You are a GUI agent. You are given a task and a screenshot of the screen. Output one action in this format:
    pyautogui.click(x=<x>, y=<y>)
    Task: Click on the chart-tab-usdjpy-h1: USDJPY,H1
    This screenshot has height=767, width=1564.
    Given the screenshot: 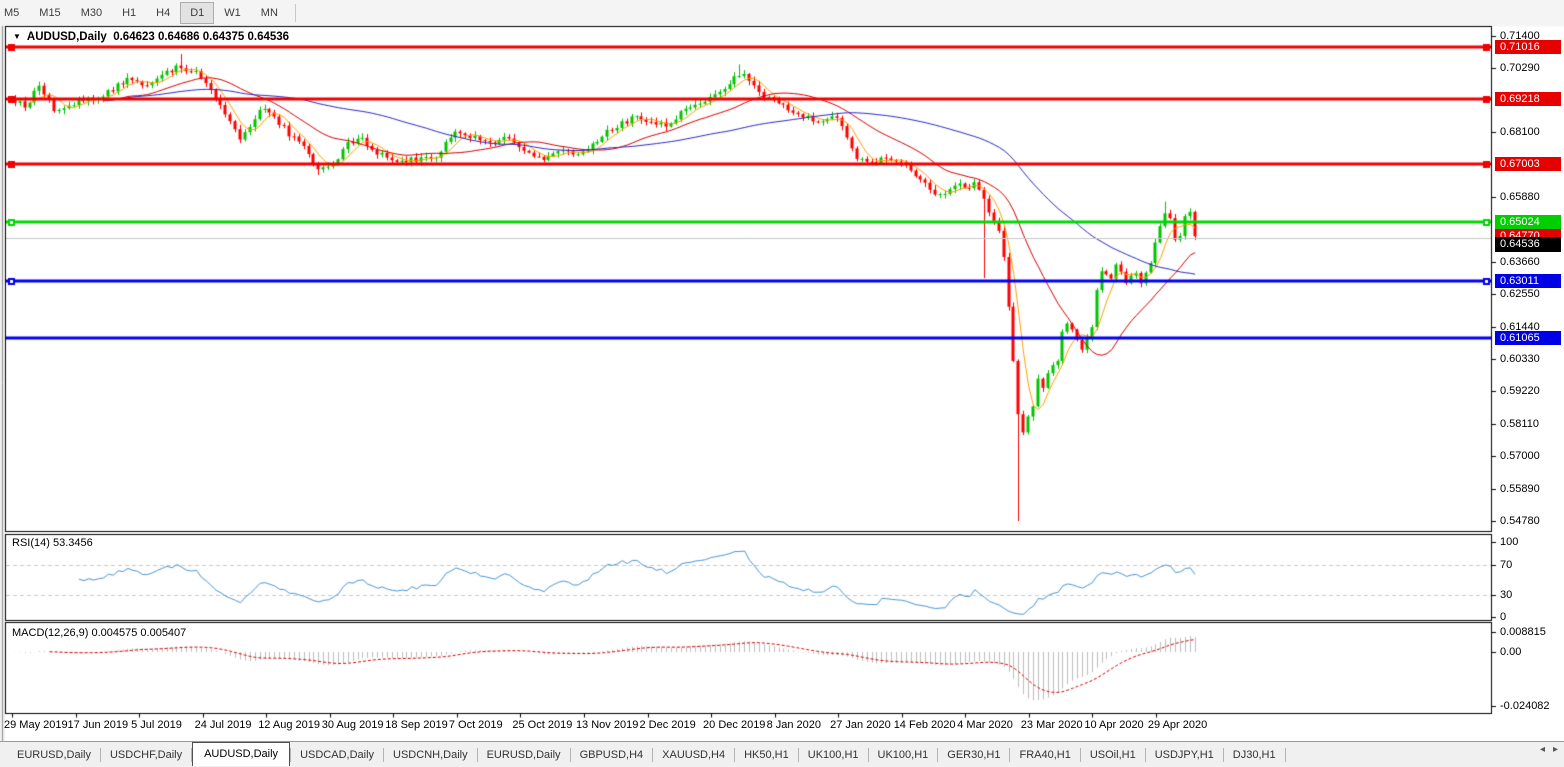 What is the action you would take?
    pyautogui.click(x=1184, y=754)
    